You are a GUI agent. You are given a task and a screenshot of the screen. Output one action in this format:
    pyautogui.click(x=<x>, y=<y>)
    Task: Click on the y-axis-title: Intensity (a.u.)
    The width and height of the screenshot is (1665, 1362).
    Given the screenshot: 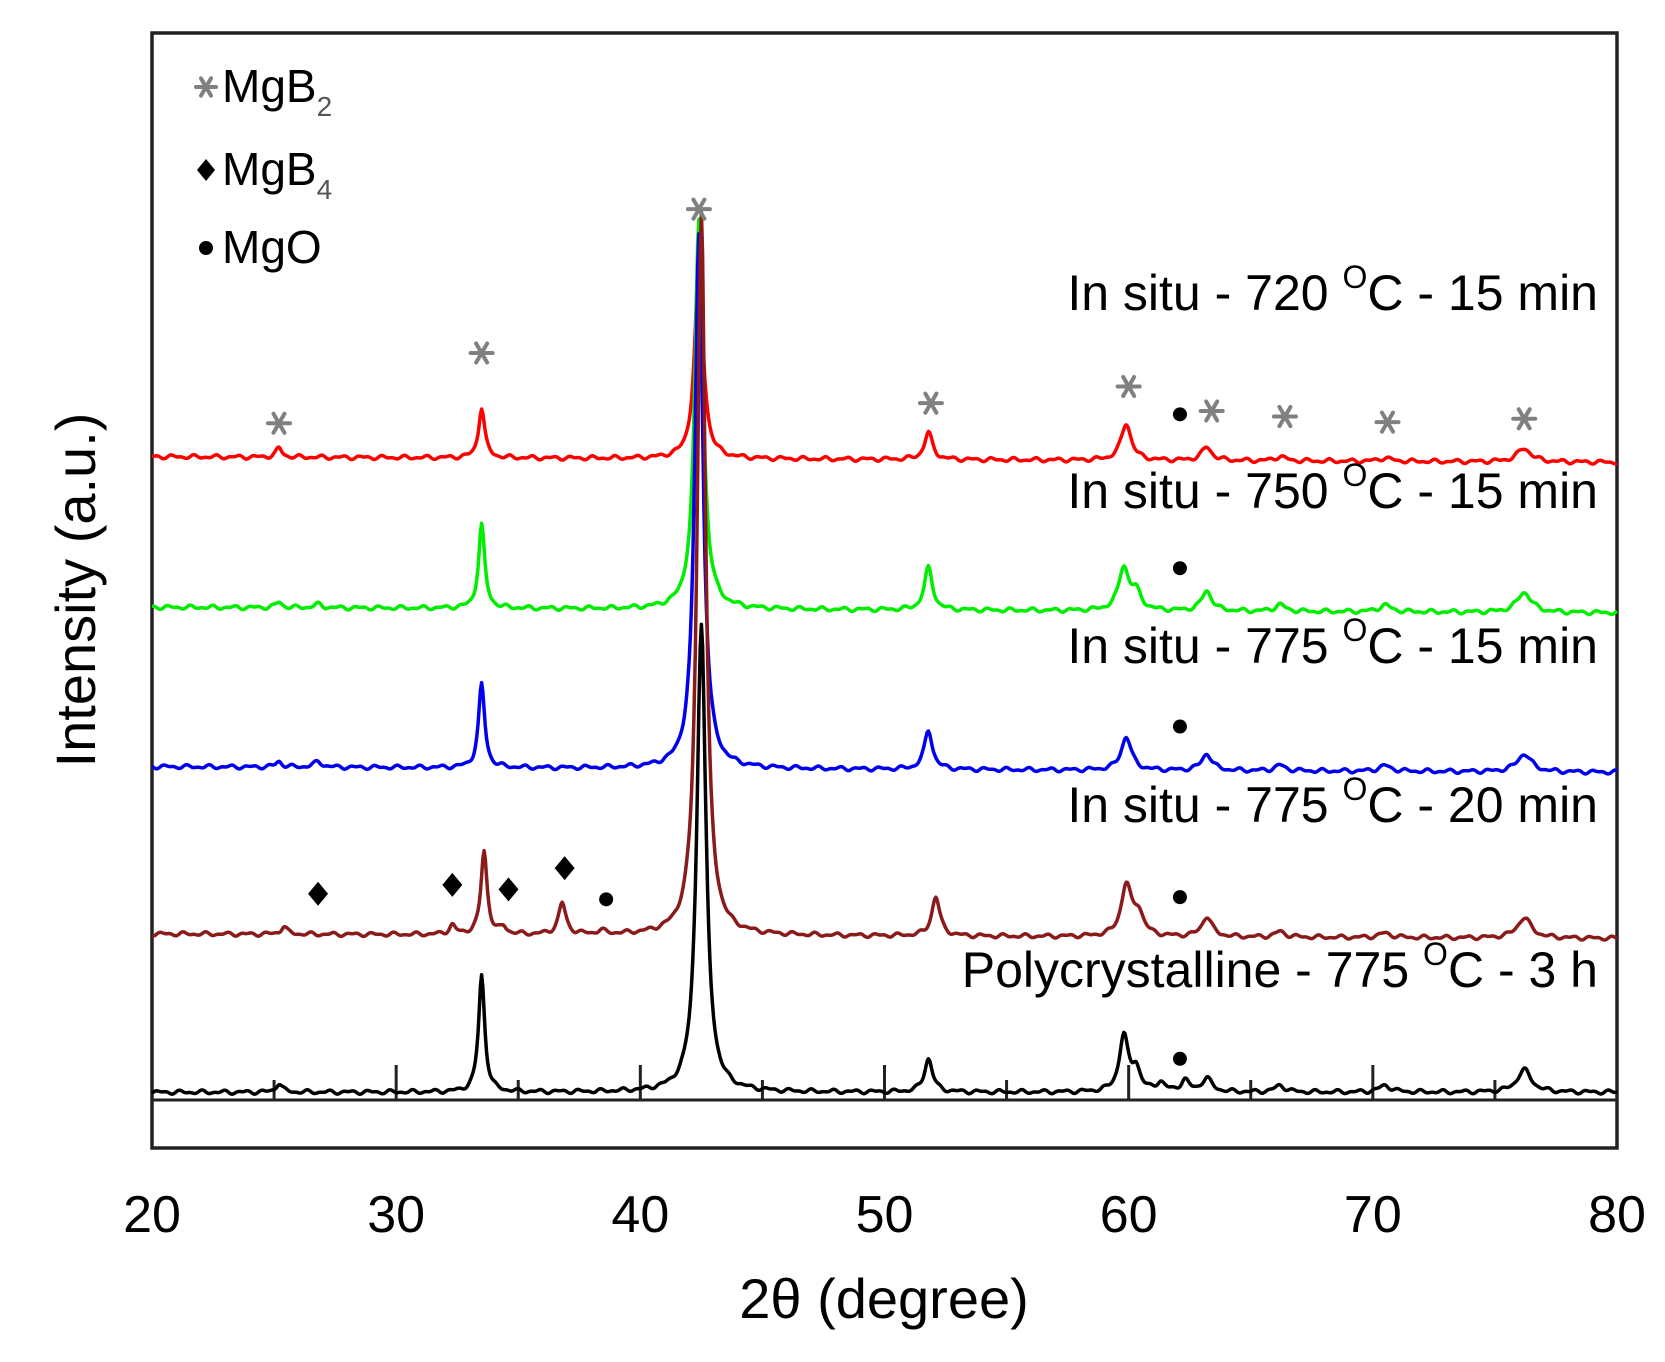 What is the action you would take?
    pyautogui.click(x=75, y=590)
    